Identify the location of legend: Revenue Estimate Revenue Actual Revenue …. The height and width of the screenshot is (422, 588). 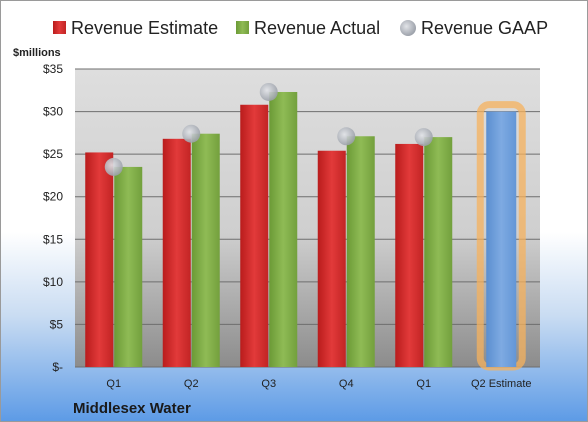
(300, 28).